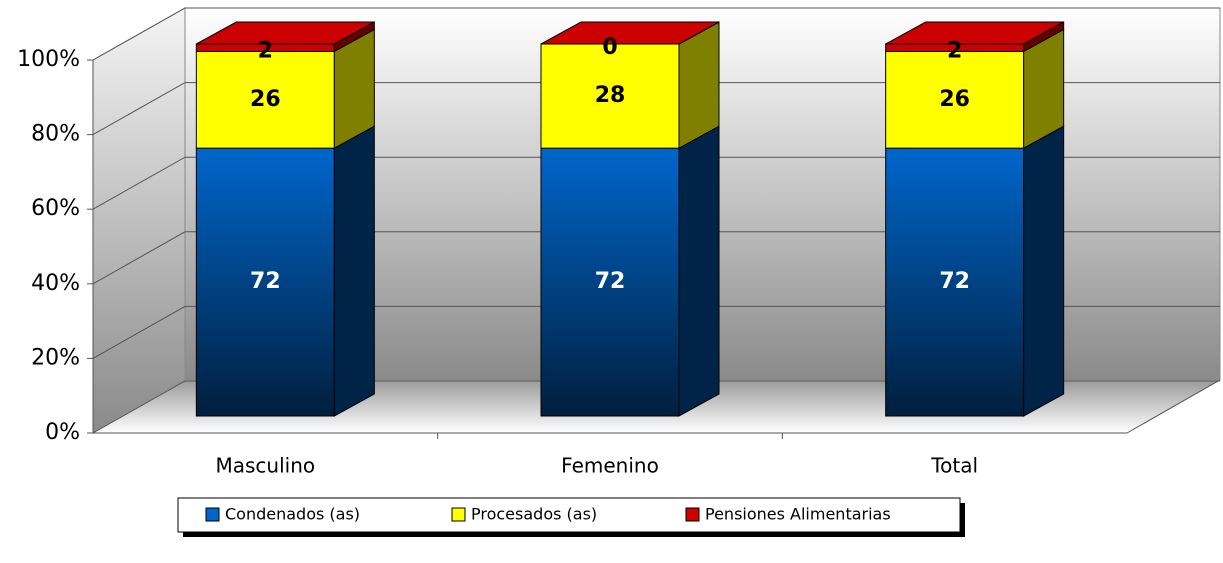 This screenshot has height=563, width=1223. What do you see at coordinates (55, 357) in the screenshot?
I see `y-tick-label: 20%` at bounding box center [55, 357].